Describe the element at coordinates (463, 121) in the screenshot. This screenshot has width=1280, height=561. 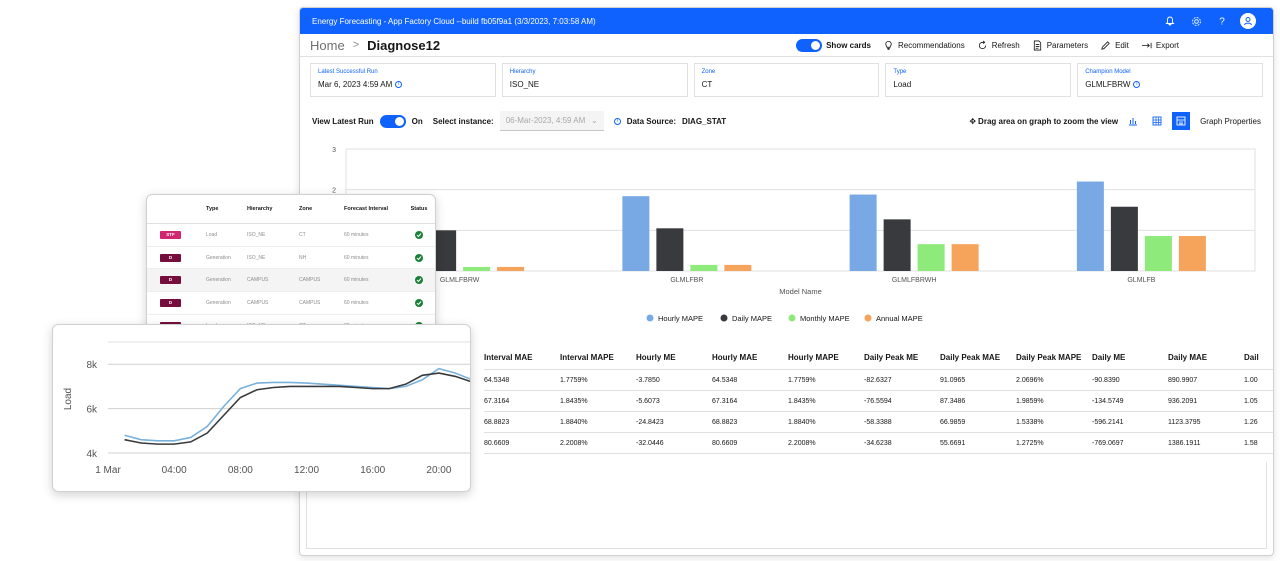
I see `select-instance-label: Select instance:` at that location.